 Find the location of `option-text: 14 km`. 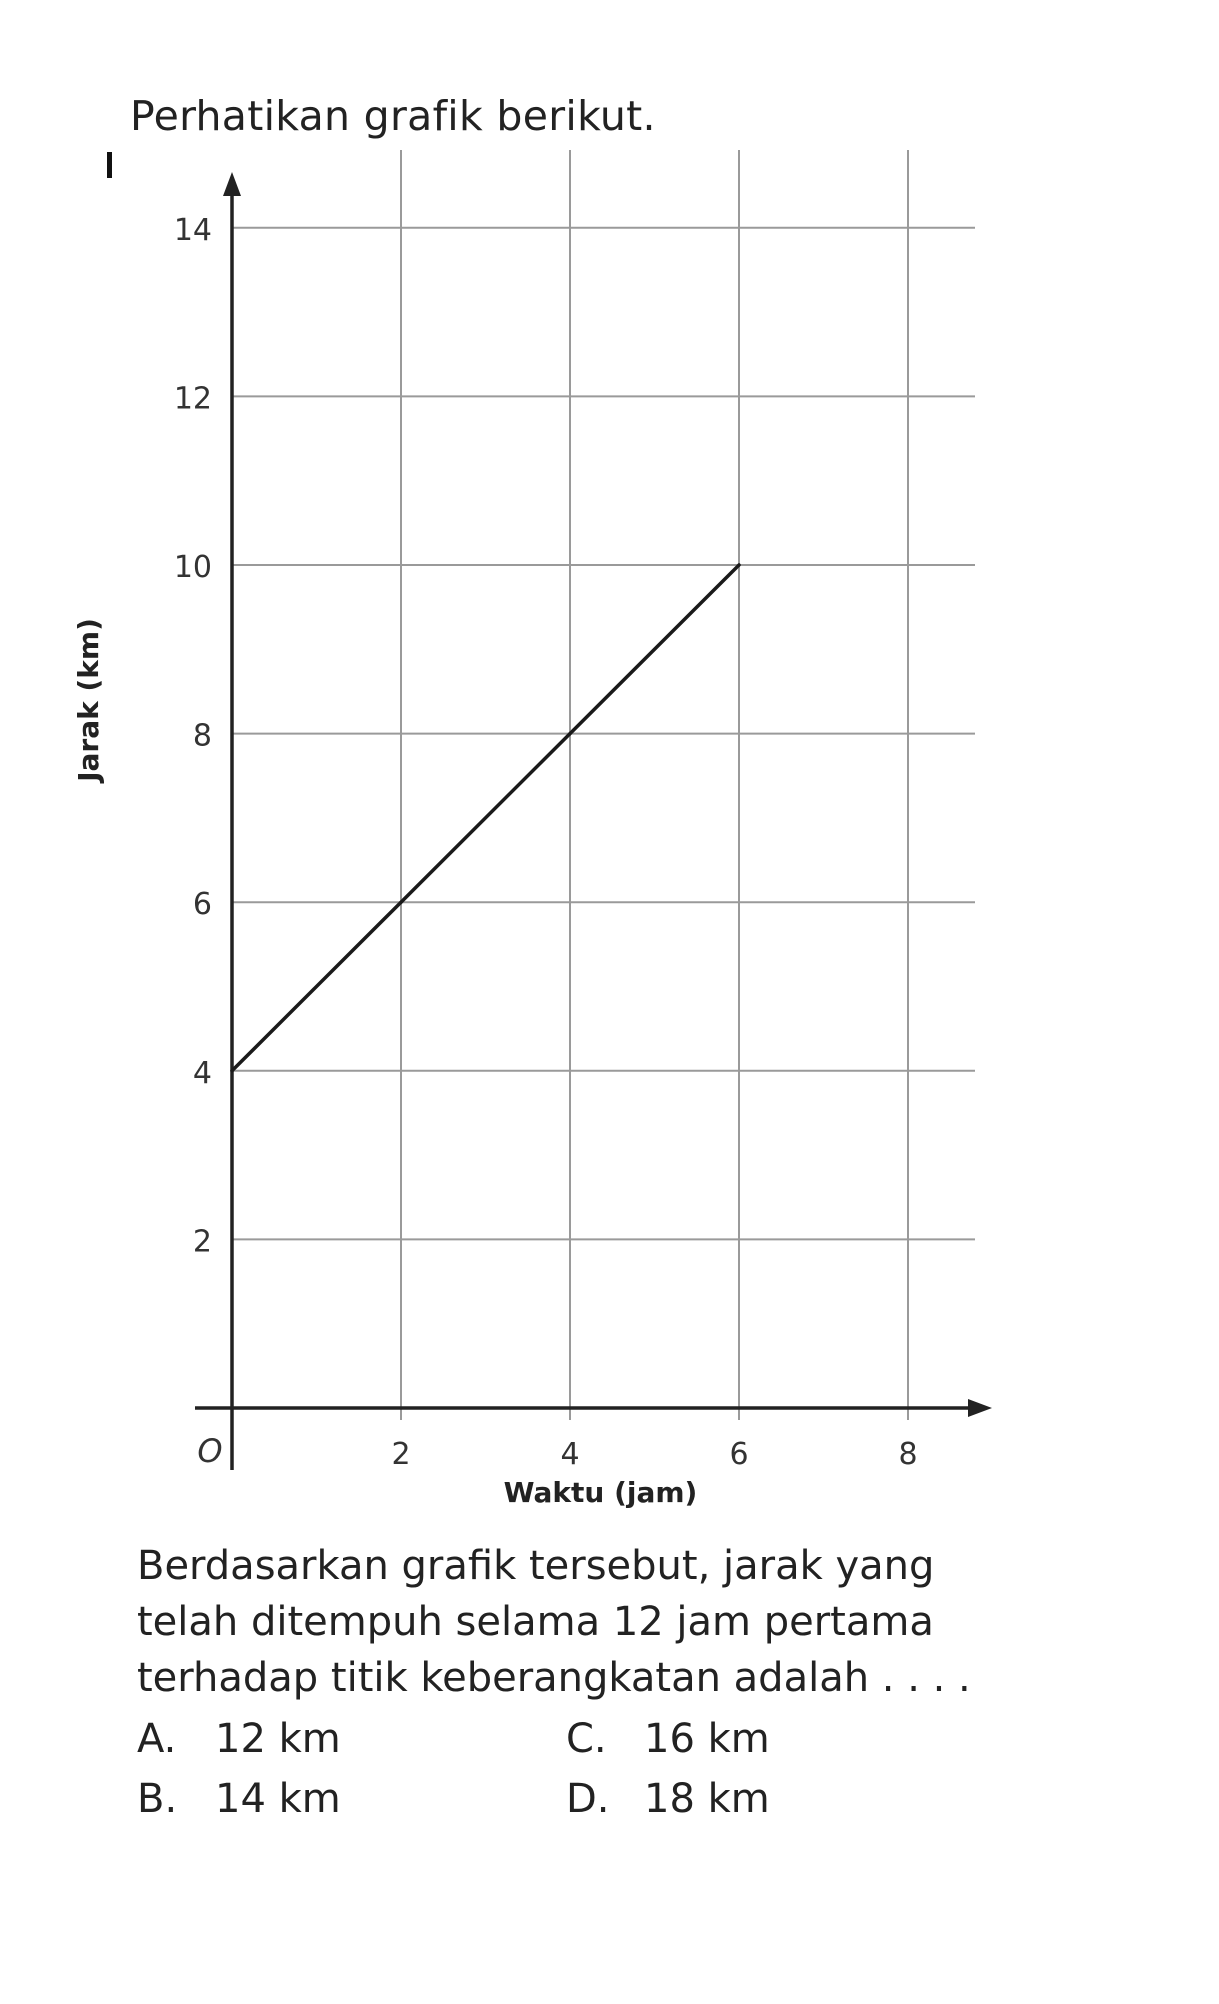

option-text: 14 km is located at coordinates (278, 1799).